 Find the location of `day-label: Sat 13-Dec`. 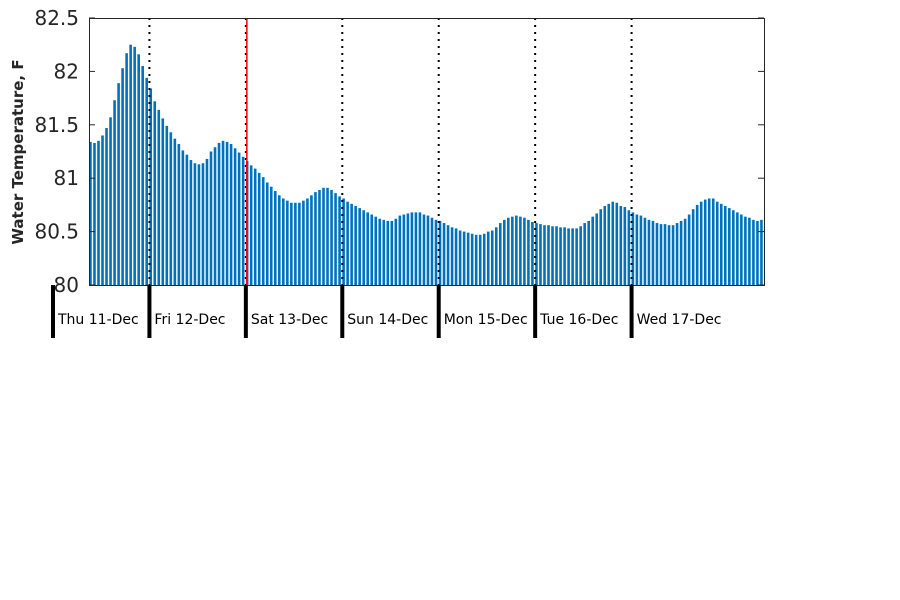

day-label: Sat 13-Dec is located at coordinates (289, 320).